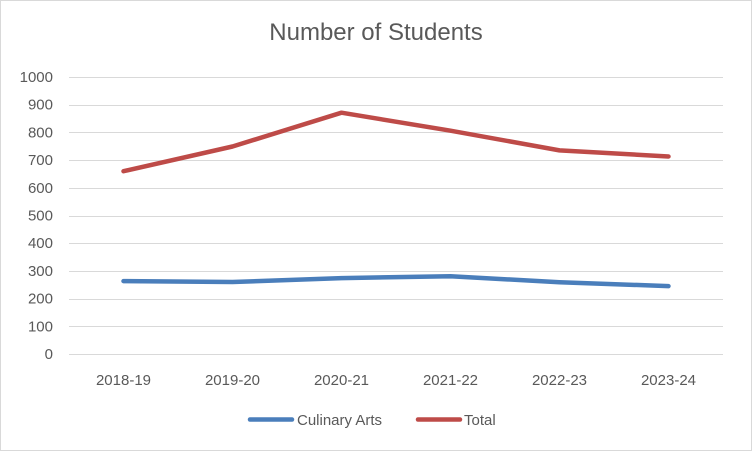  What do you see at coordinates (36, 77) in the screenshot?
I see `y-tick-label: 1000` at bounding box center [36, 77].